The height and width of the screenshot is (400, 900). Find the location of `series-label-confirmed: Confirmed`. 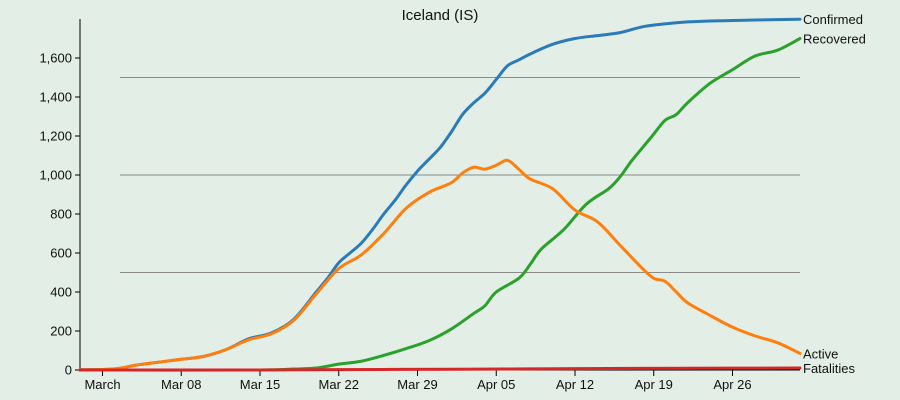

series-label-confirmed: Confirmed is located at coordinates (833, 19).